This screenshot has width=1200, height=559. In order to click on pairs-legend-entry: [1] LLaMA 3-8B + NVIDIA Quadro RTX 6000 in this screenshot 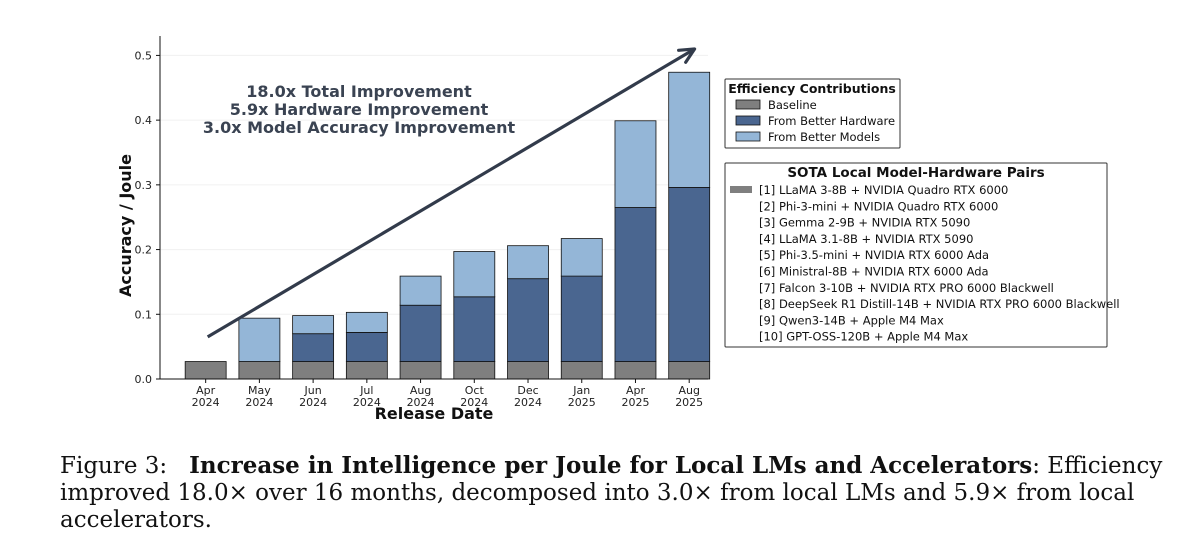, I will do `click(883, 190)`.